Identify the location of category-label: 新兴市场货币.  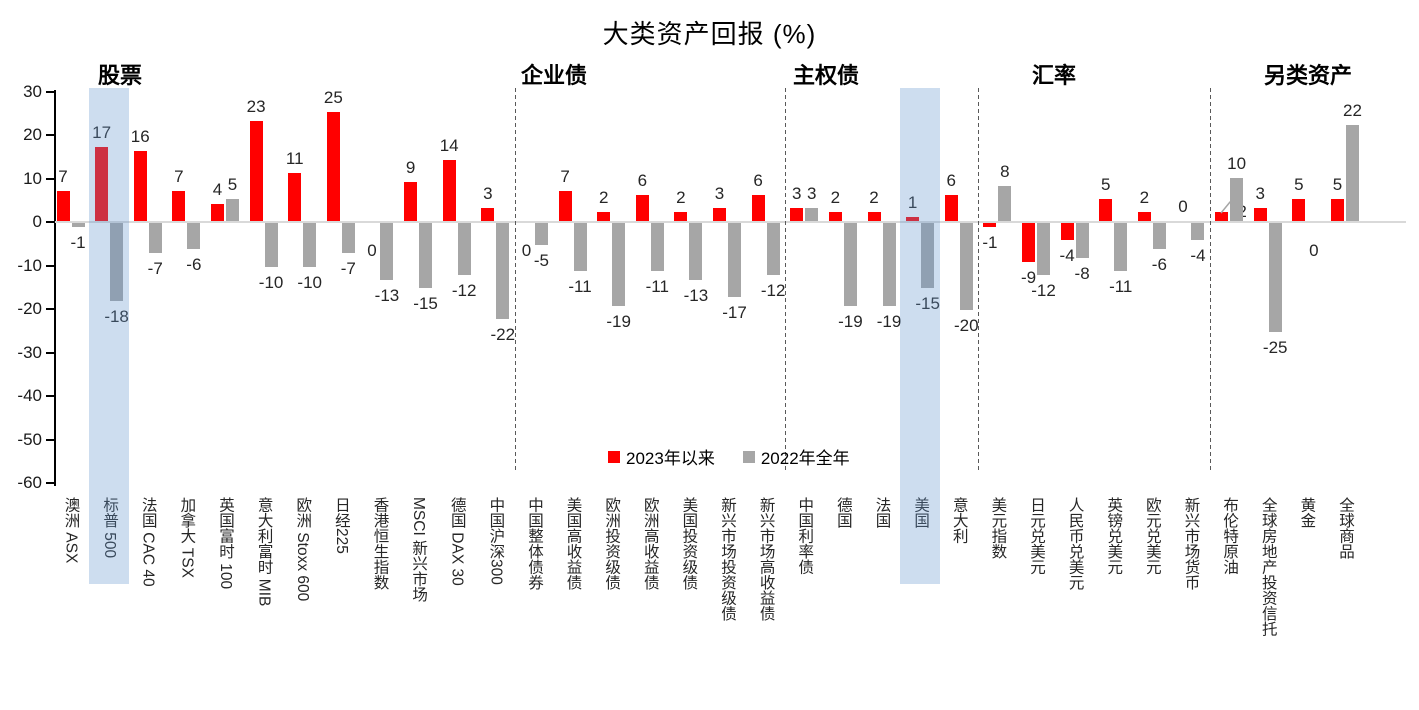
(1191, 543).